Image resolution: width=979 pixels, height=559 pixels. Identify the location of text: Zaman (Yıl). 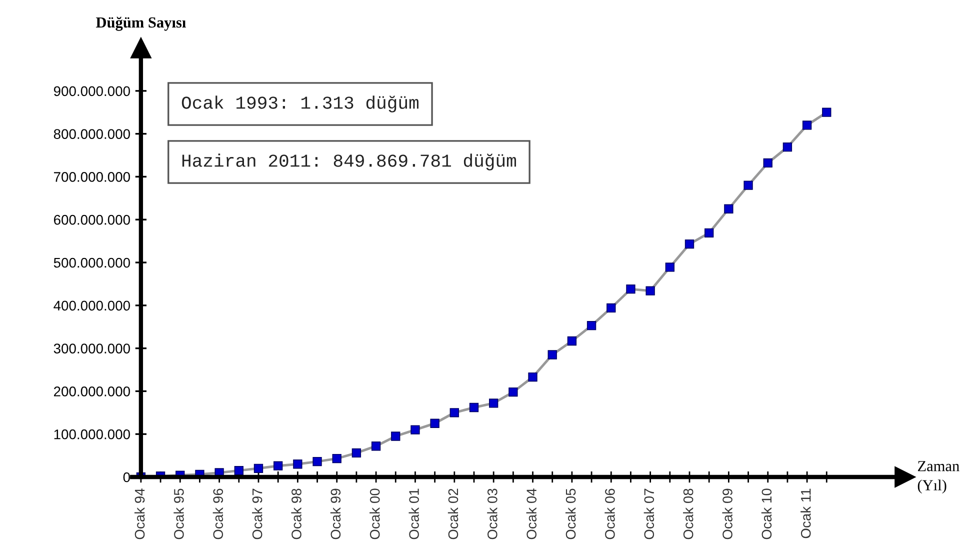
(939, 477).